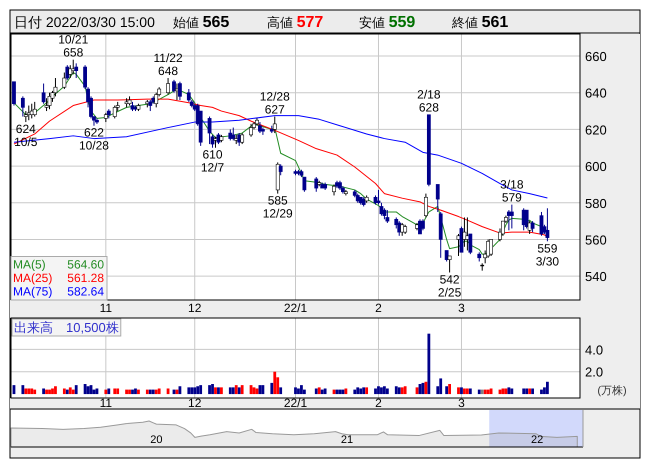  Describe the element at coordinates (548, 254) in the screenshot. I see `annotation: 559 3/30` at that location.